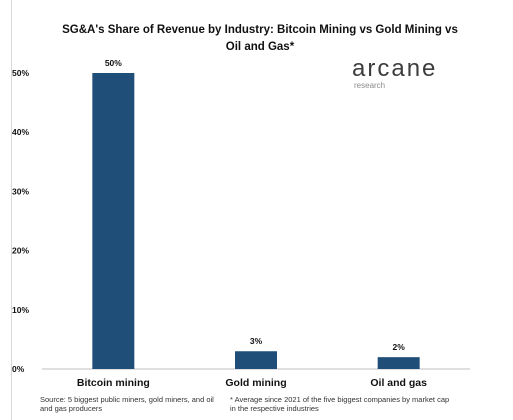 The image size is (513, 420). What do you see at coordinates (11, 210) in the screenshot?
I see `left-edge-divider` at bounding box center [11, 210].